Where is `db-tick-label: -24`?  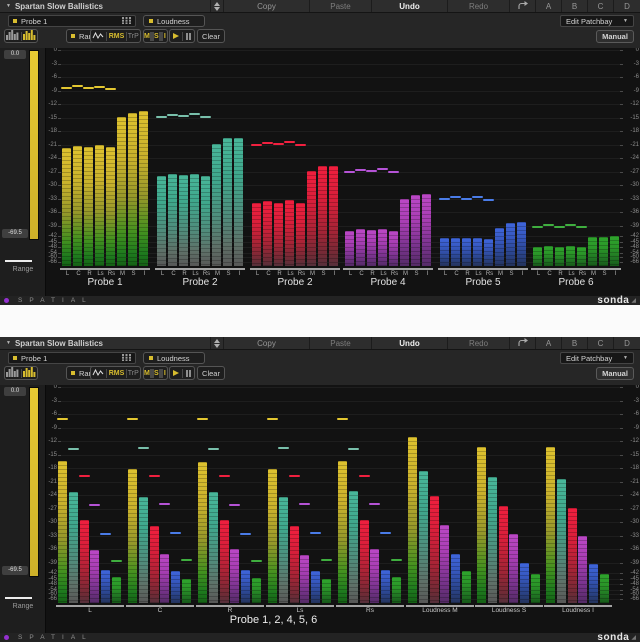
db-tick-label: -24 is located at coordinates (52, 158).